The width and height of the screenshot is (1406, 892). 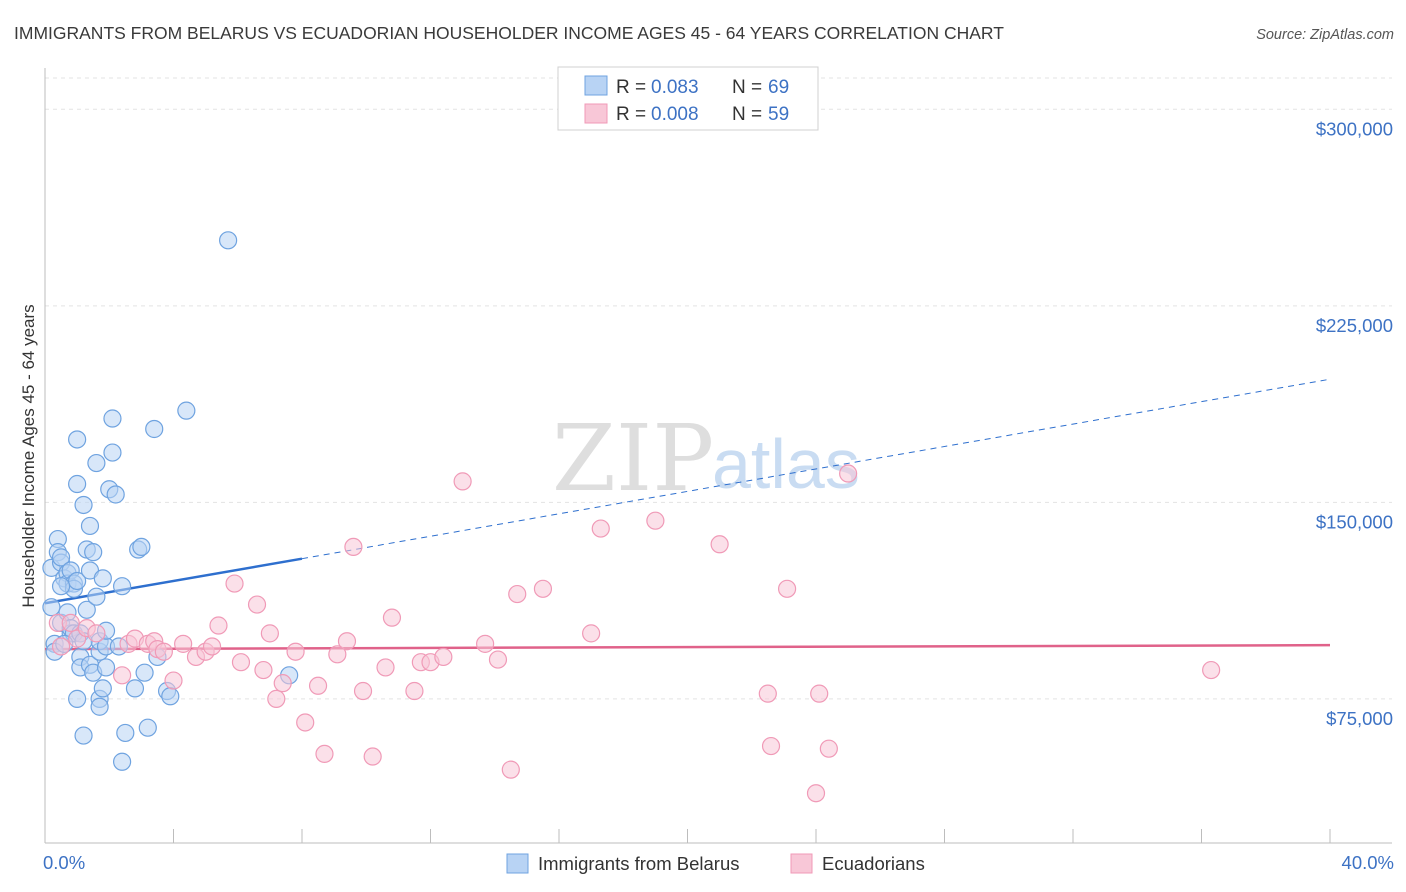 What do you see at coordinates (1354, 423) in the screenshot?
I see `y-tick-labels: $75,000 $150,000 $225,000 $300,000` at bounding box center [1354, 423].